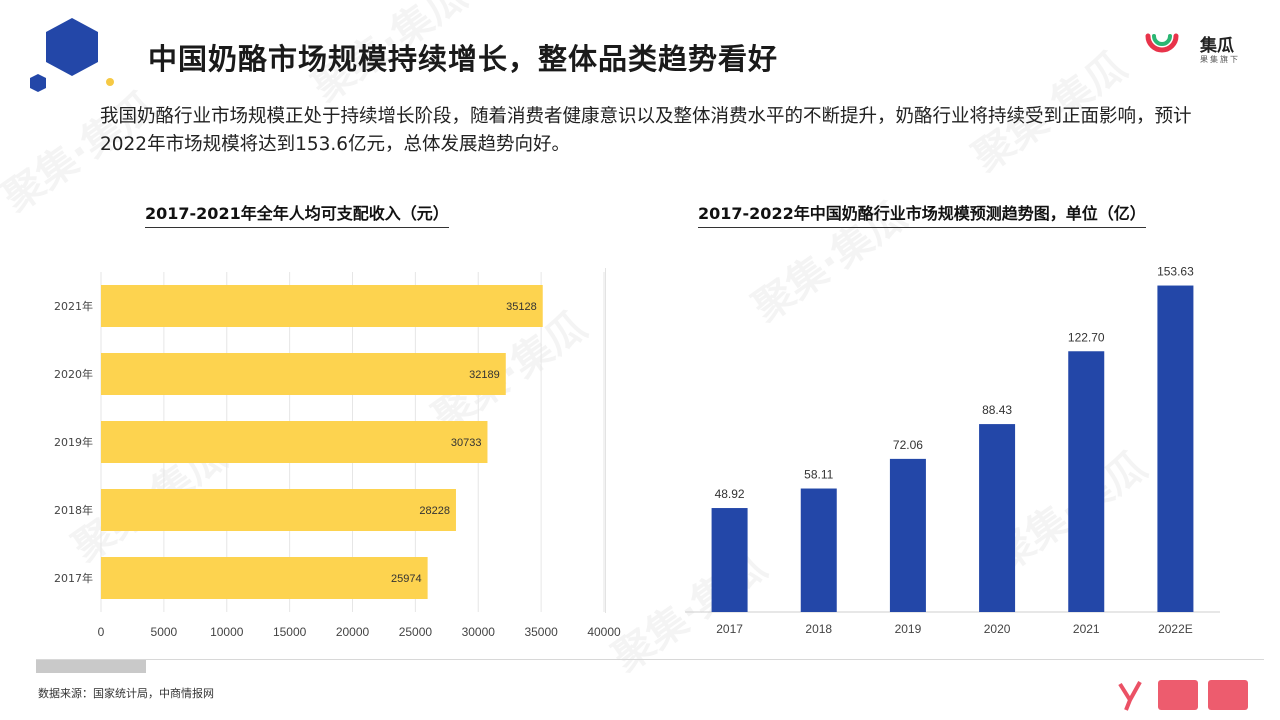  I want to click on brand-tagline: 果集旗下, so click(1220, 59).